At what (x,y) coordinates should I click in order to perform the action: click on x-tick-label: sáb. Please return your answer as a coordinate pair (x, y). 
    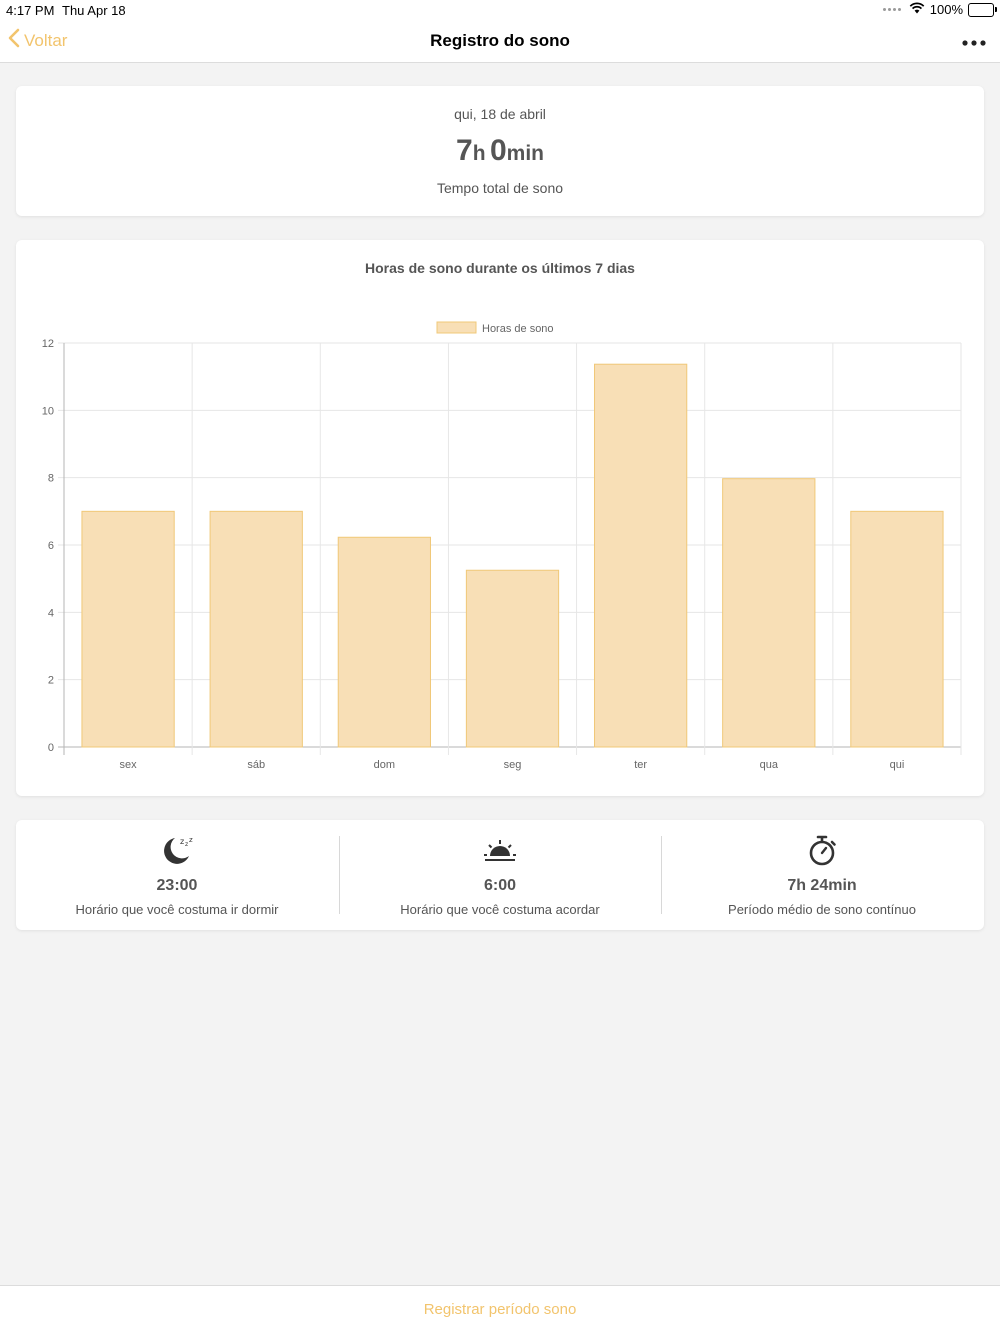
    Looking at the image, I should click on (256, 765).